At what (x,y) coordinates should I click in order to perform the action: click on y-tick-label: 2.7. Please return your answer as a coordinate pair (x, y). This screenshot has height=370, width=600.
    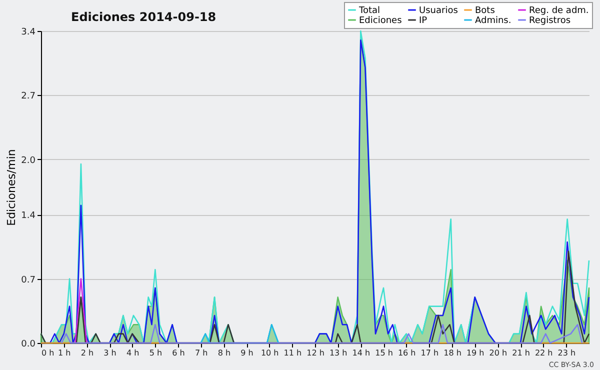
    Looking at the image, I should click on (28, 97).